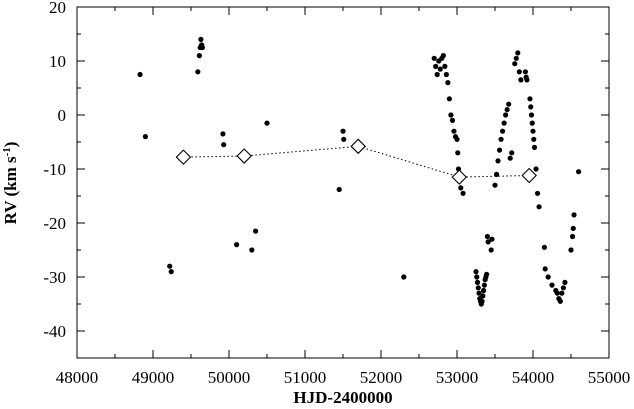 The height and width of the screenshot is (409, 634). Describe the element at coordinates (54, 331) in the screenshot. I see `y-tick-label: -40` at that location.